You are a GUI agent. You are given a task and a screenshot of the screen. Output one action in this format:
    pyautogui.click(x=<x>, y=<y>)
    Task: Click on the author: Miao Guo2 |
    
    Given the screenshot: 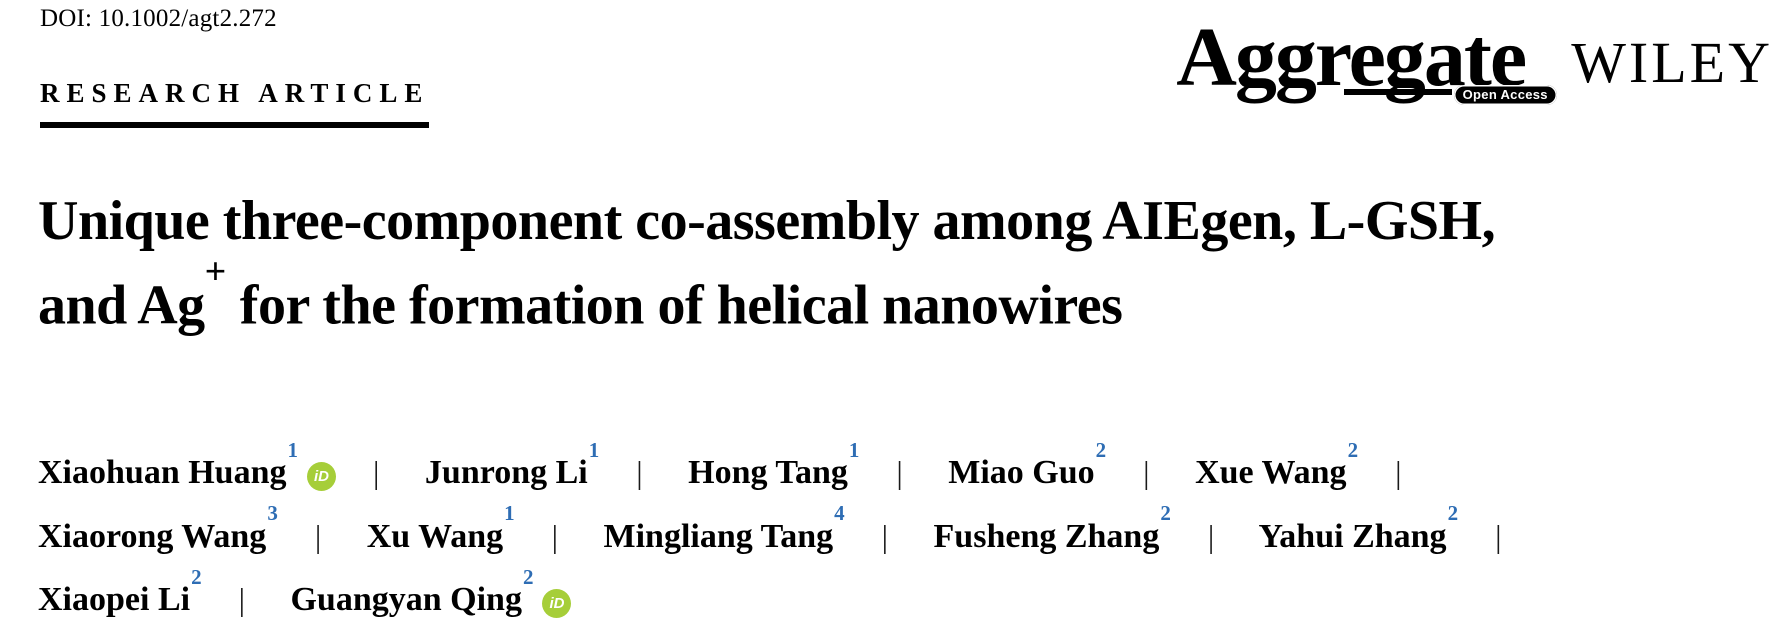 What is the action you would take?
    pyautogui.click(x=1067, y=465)
    